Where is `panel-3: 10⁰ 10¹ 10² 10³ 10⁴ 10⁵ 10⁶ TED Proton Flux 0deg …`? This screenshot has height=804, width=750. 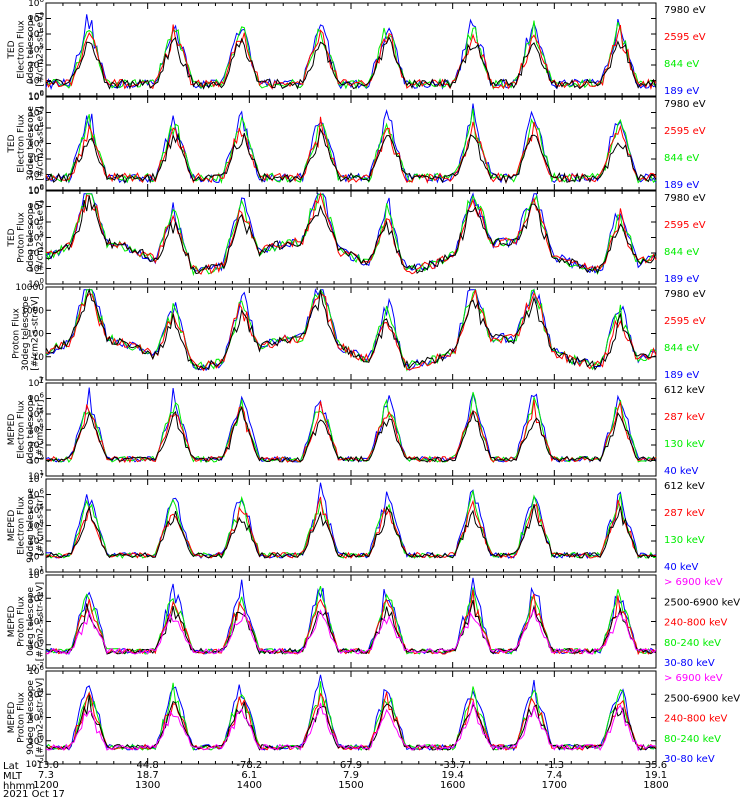
panel-3: 10⁰ 10¹ 10² 10³ 10⁴ 10⁵ 10⁶ TED Proton Flux 0deg … is located at coordinates (356, 237).